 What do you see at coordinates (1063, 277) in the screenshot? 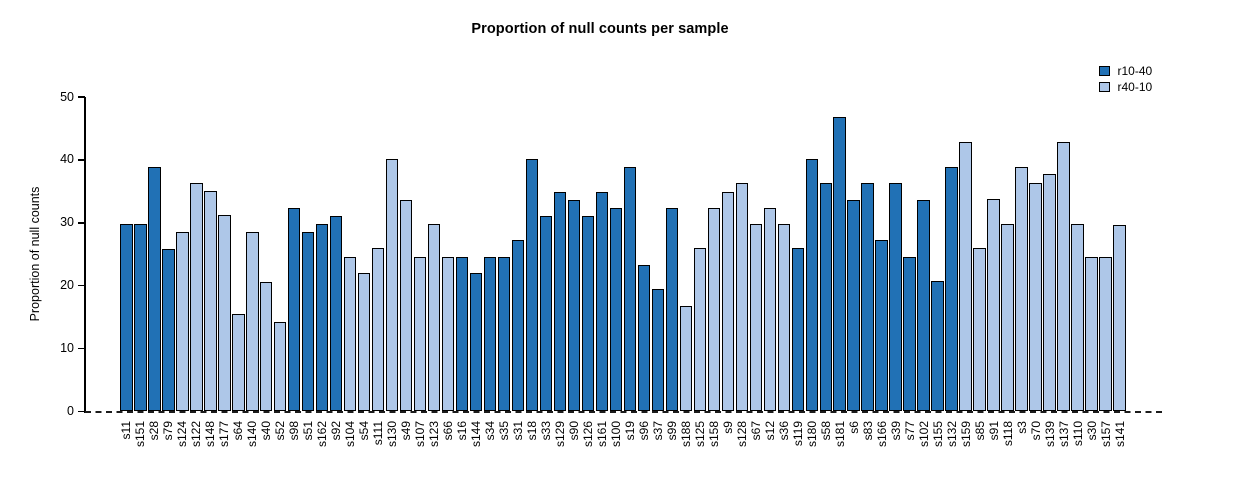
I see `bar-s137` at bounding box center [1063, 277].